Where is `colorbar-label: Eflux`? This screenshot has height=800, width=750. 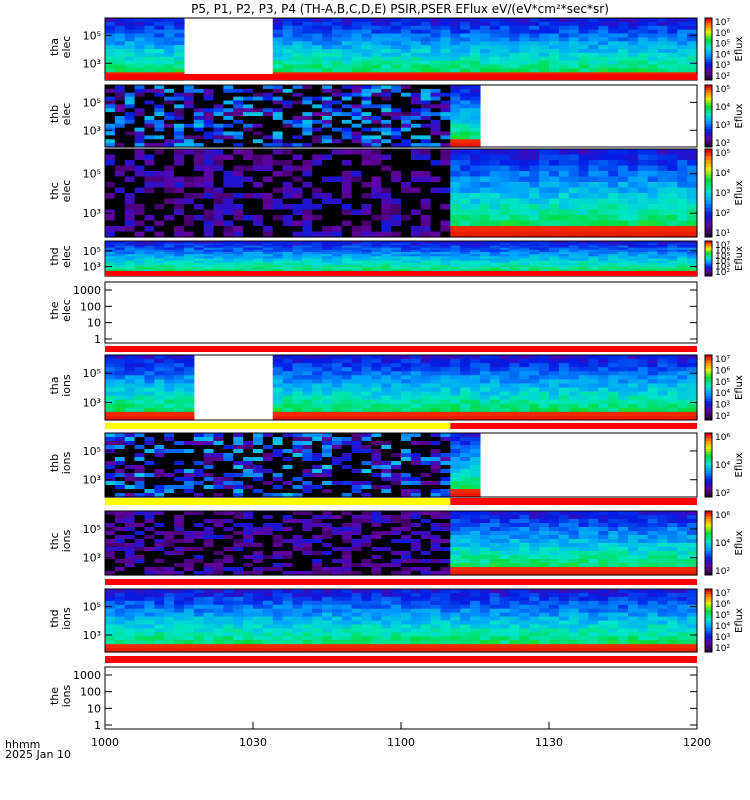 colorbar-label: Eflux is located at coordinates (739, 48).